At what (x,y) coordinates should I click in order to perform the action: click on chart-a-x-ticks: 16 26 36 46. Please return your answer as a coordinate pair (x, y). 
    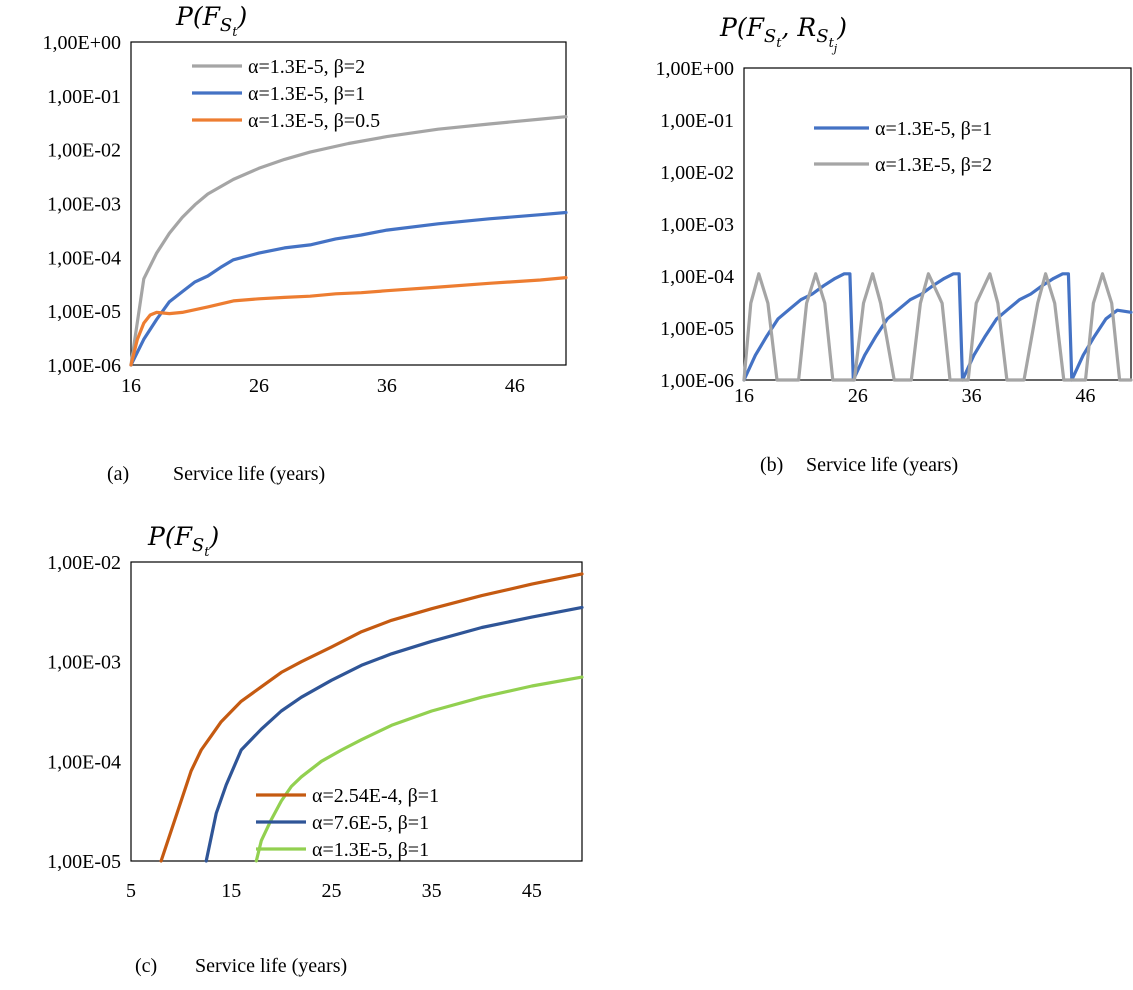
    Looking at the image, I should click on (323, 386).